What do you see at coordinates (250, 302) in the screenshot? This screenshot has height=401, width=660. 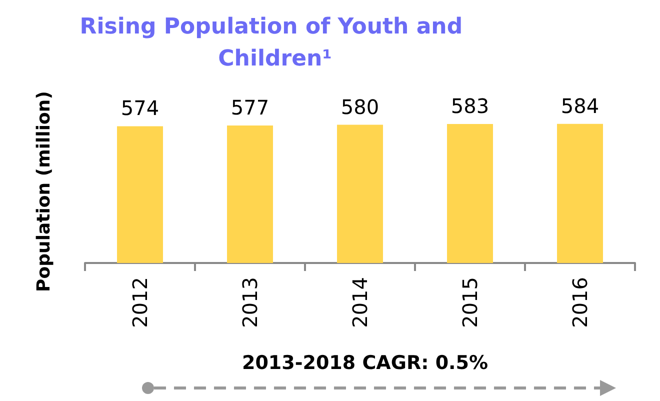 I see `x-tick-label: 2013` at bounding box center [250, 302].